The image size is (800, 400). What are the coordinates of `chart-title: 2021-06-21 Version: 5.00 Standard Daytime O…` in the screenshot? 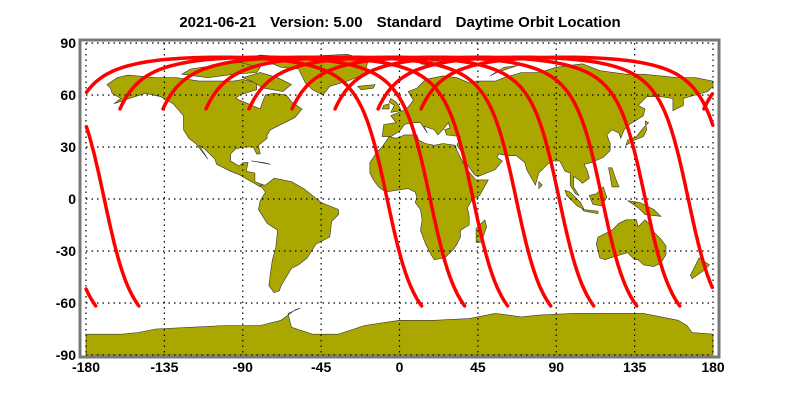 It's located at (400, 22).